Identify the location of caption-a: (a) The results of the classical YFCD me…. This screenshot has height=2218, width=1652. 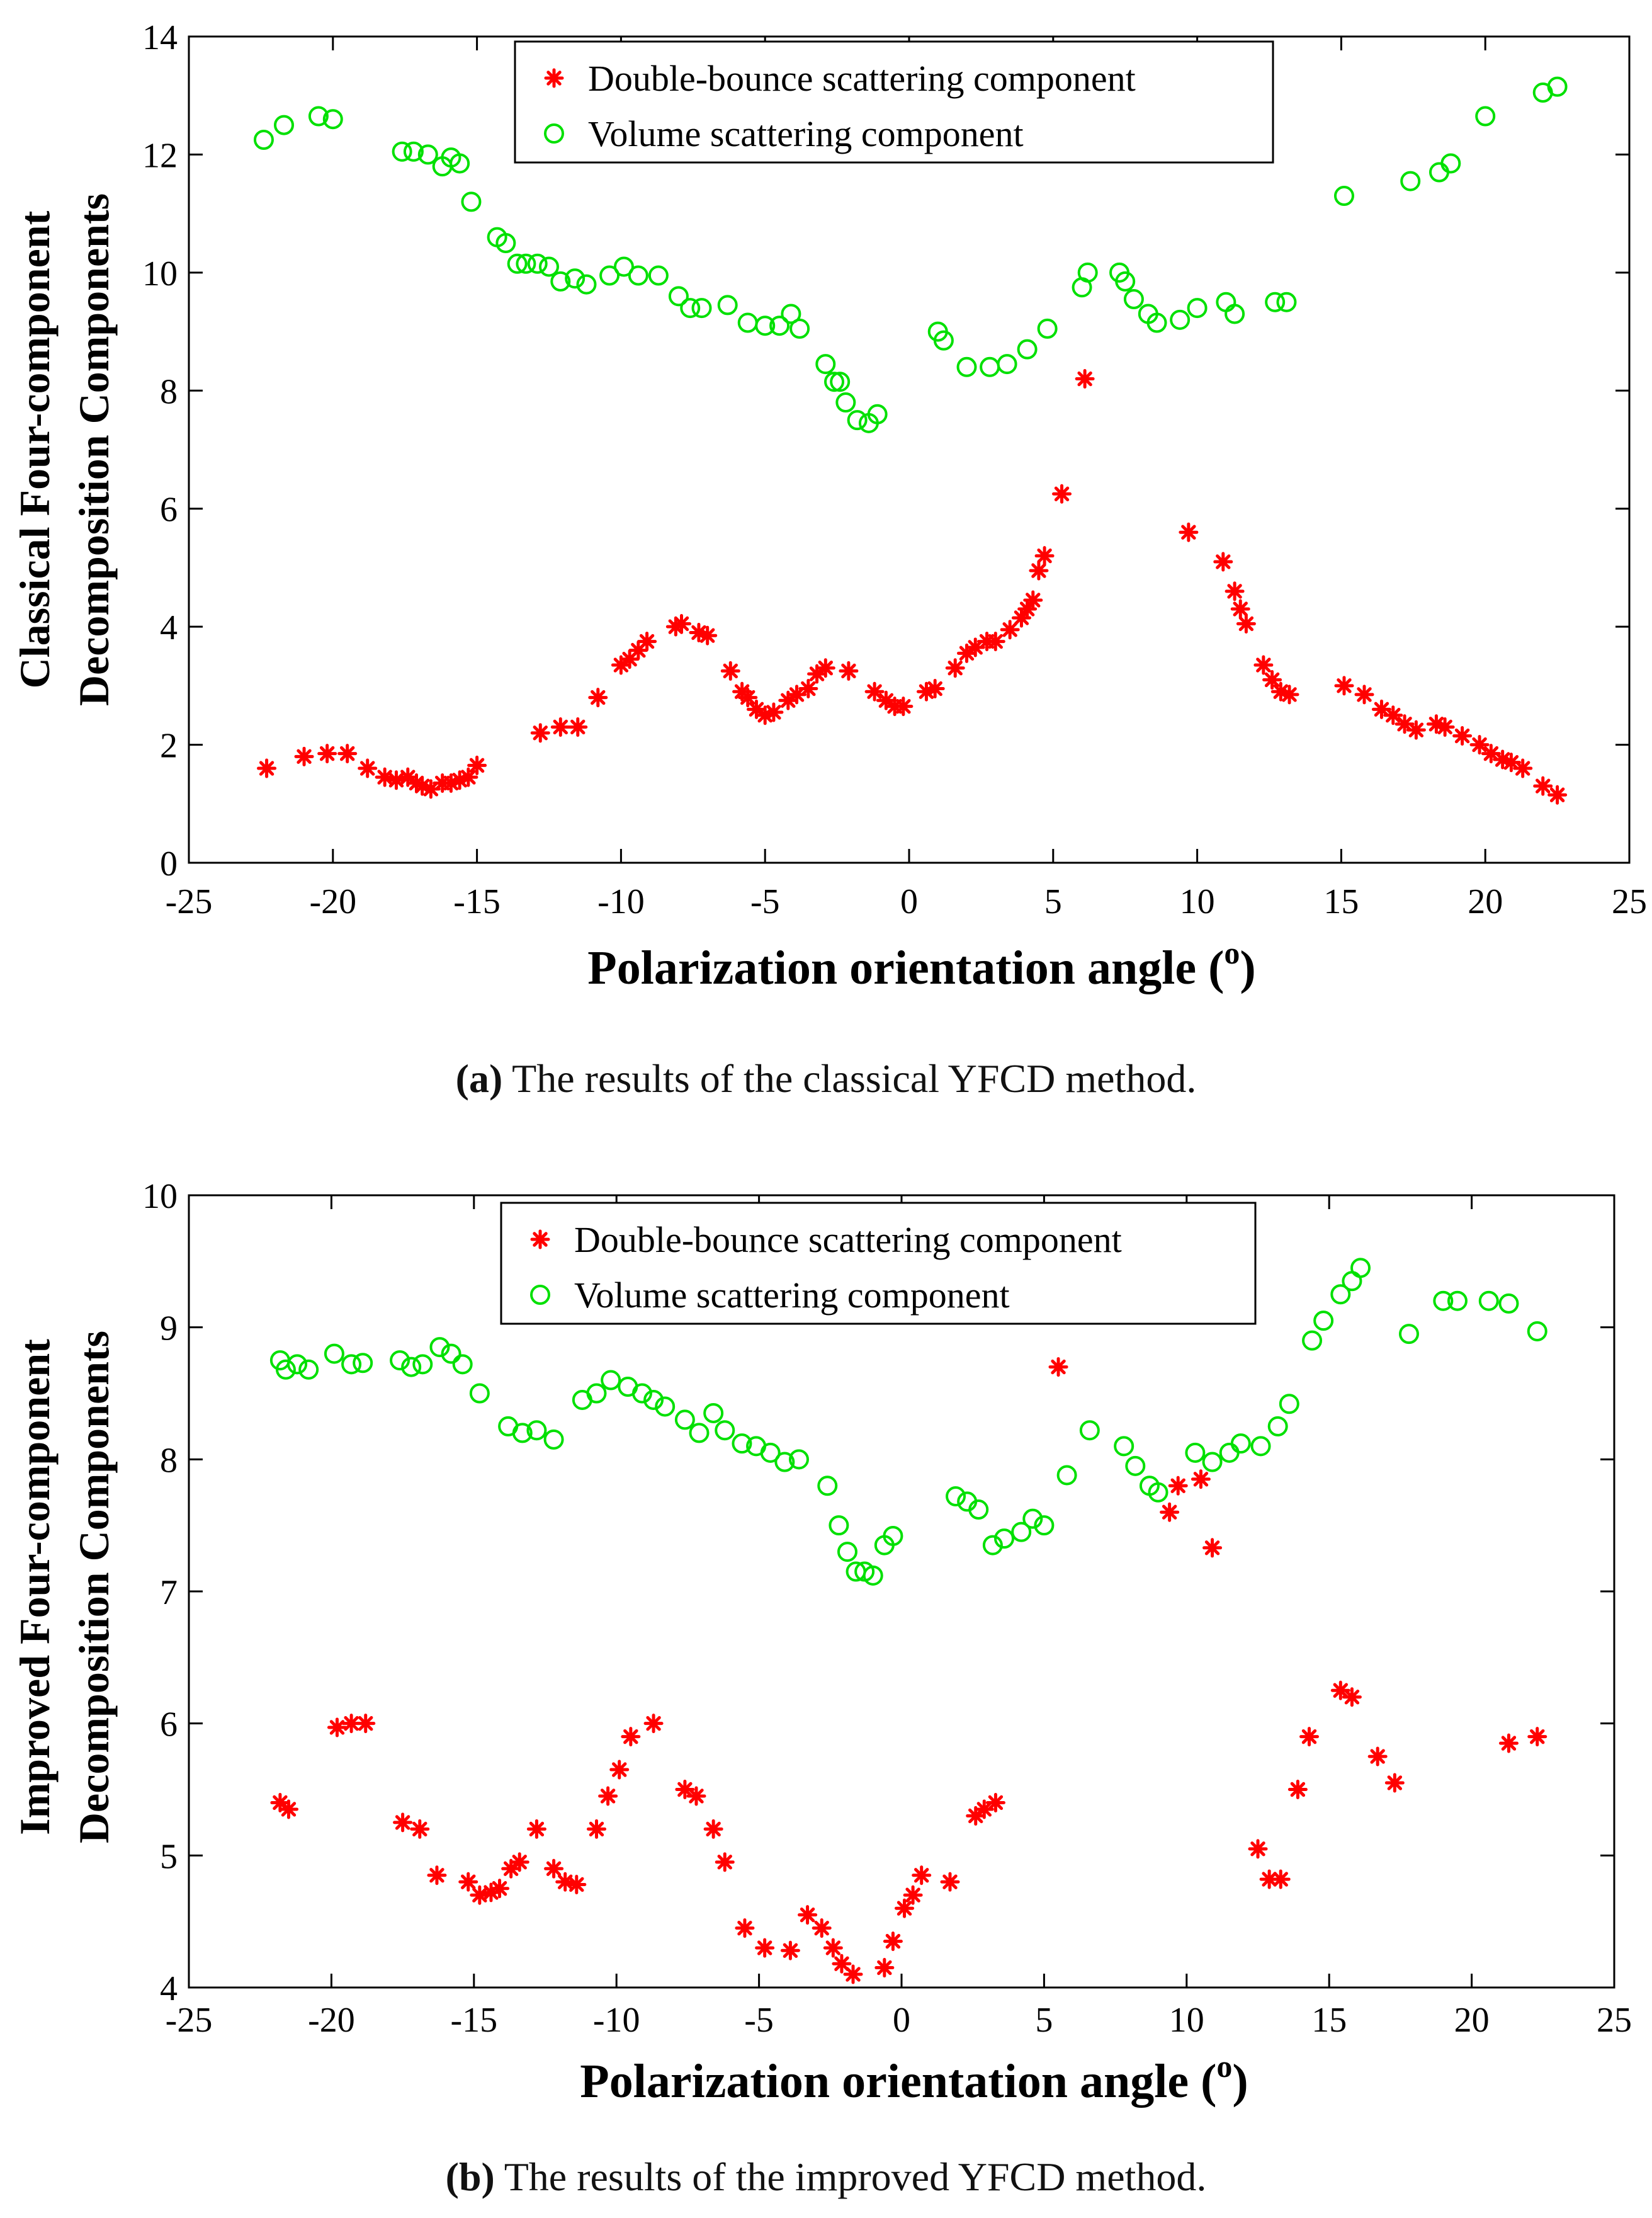
(826, 1078).